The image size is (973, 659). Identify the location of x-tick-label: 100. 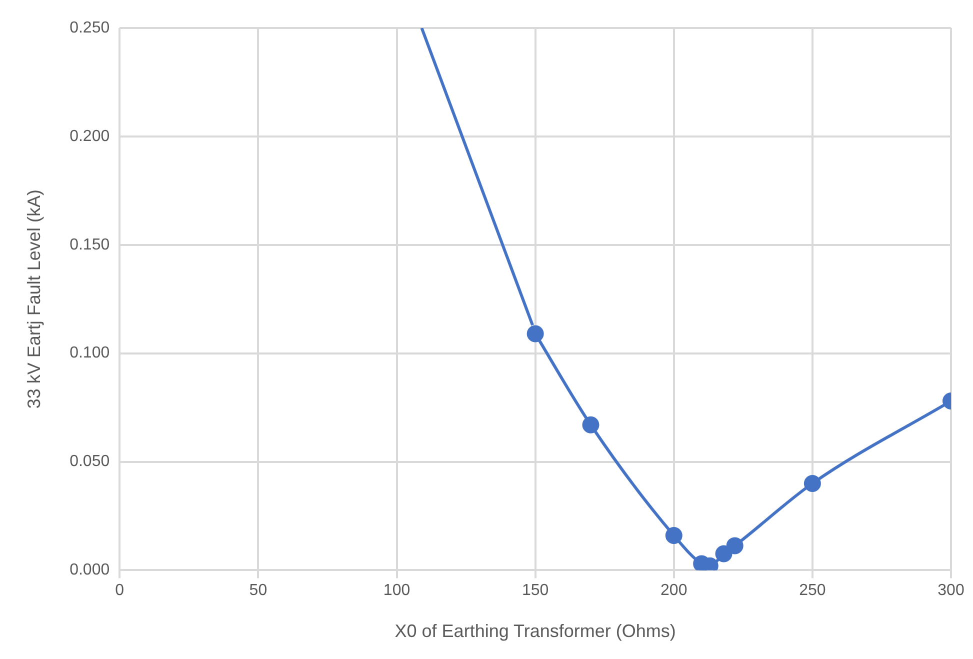
(396, 591).